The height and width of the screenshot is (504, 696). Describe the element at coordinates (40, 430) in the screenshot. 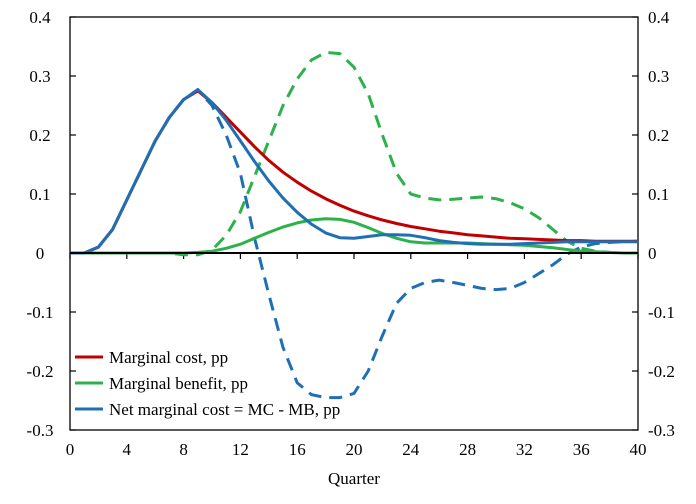

I see `y-tick-label-left: -0.3` at that location.